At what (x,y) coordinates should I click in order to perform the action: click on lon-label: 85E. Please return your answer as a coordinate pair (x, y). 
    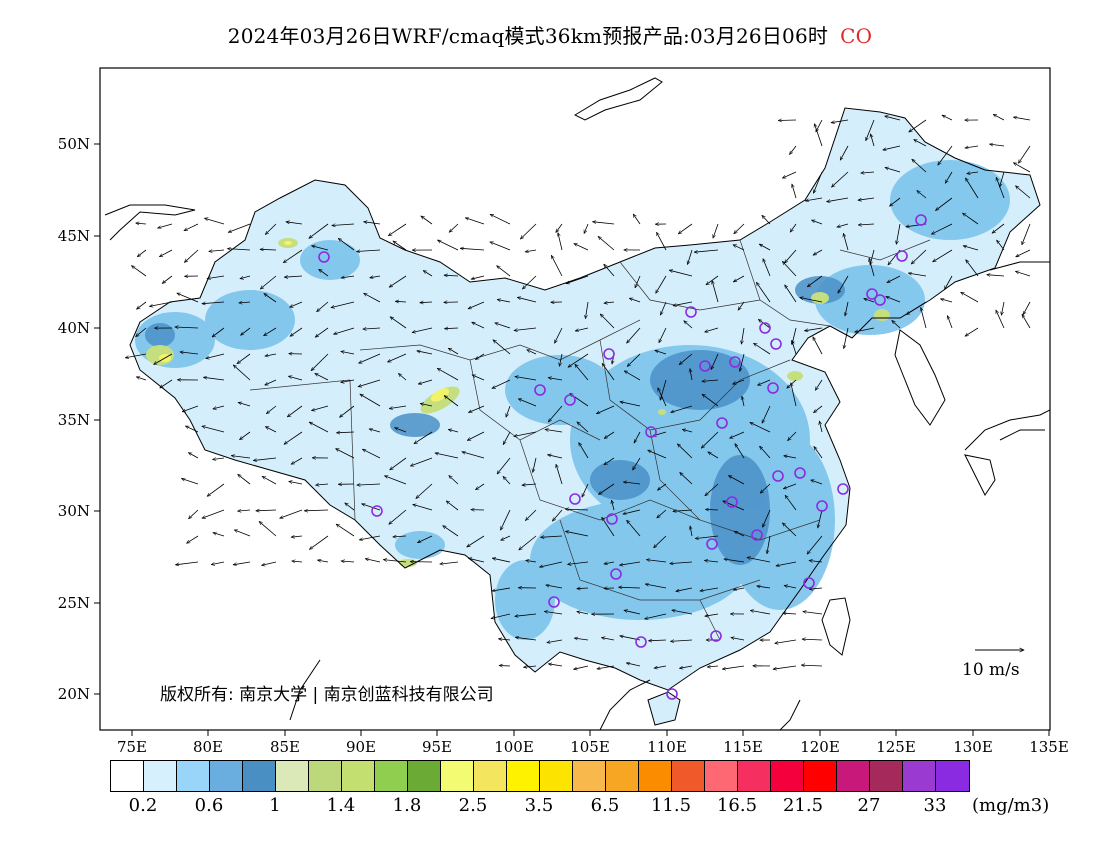
    Looking at the image, I should click on (285, 747).